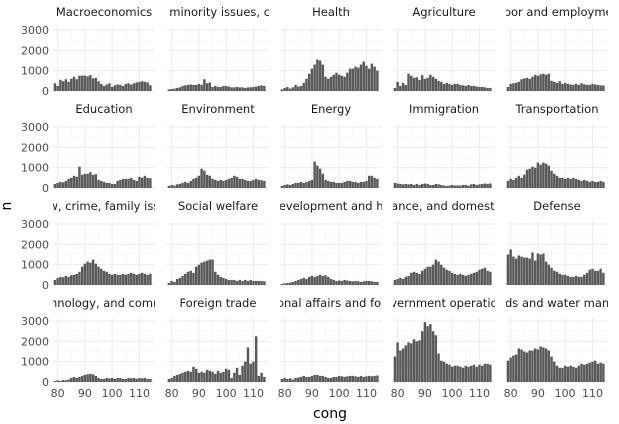 The image size is (619, 424). I want to click on y-tick-label: 1000, so click(35, 71).